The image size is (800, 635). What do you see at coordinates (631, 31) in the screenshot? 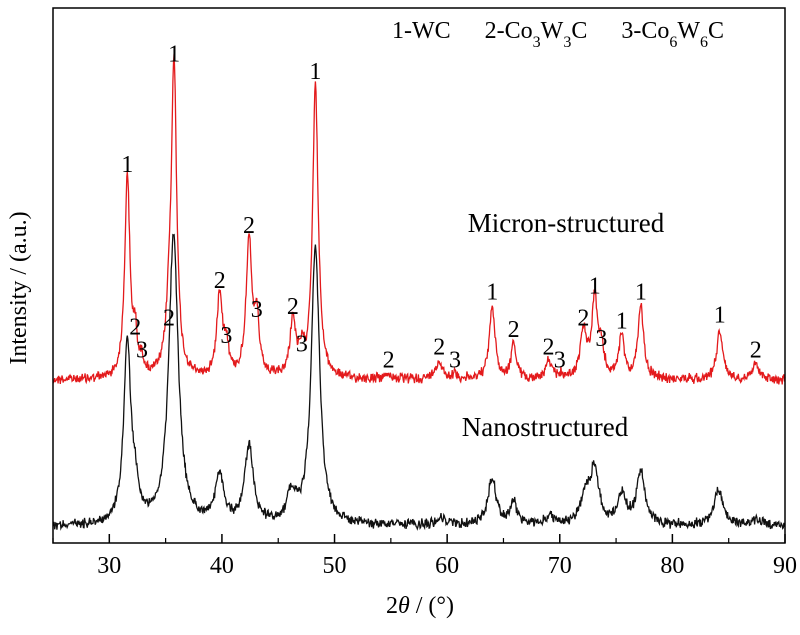
I see `legend-item-3: 3-` at bounding box center [631, 31].